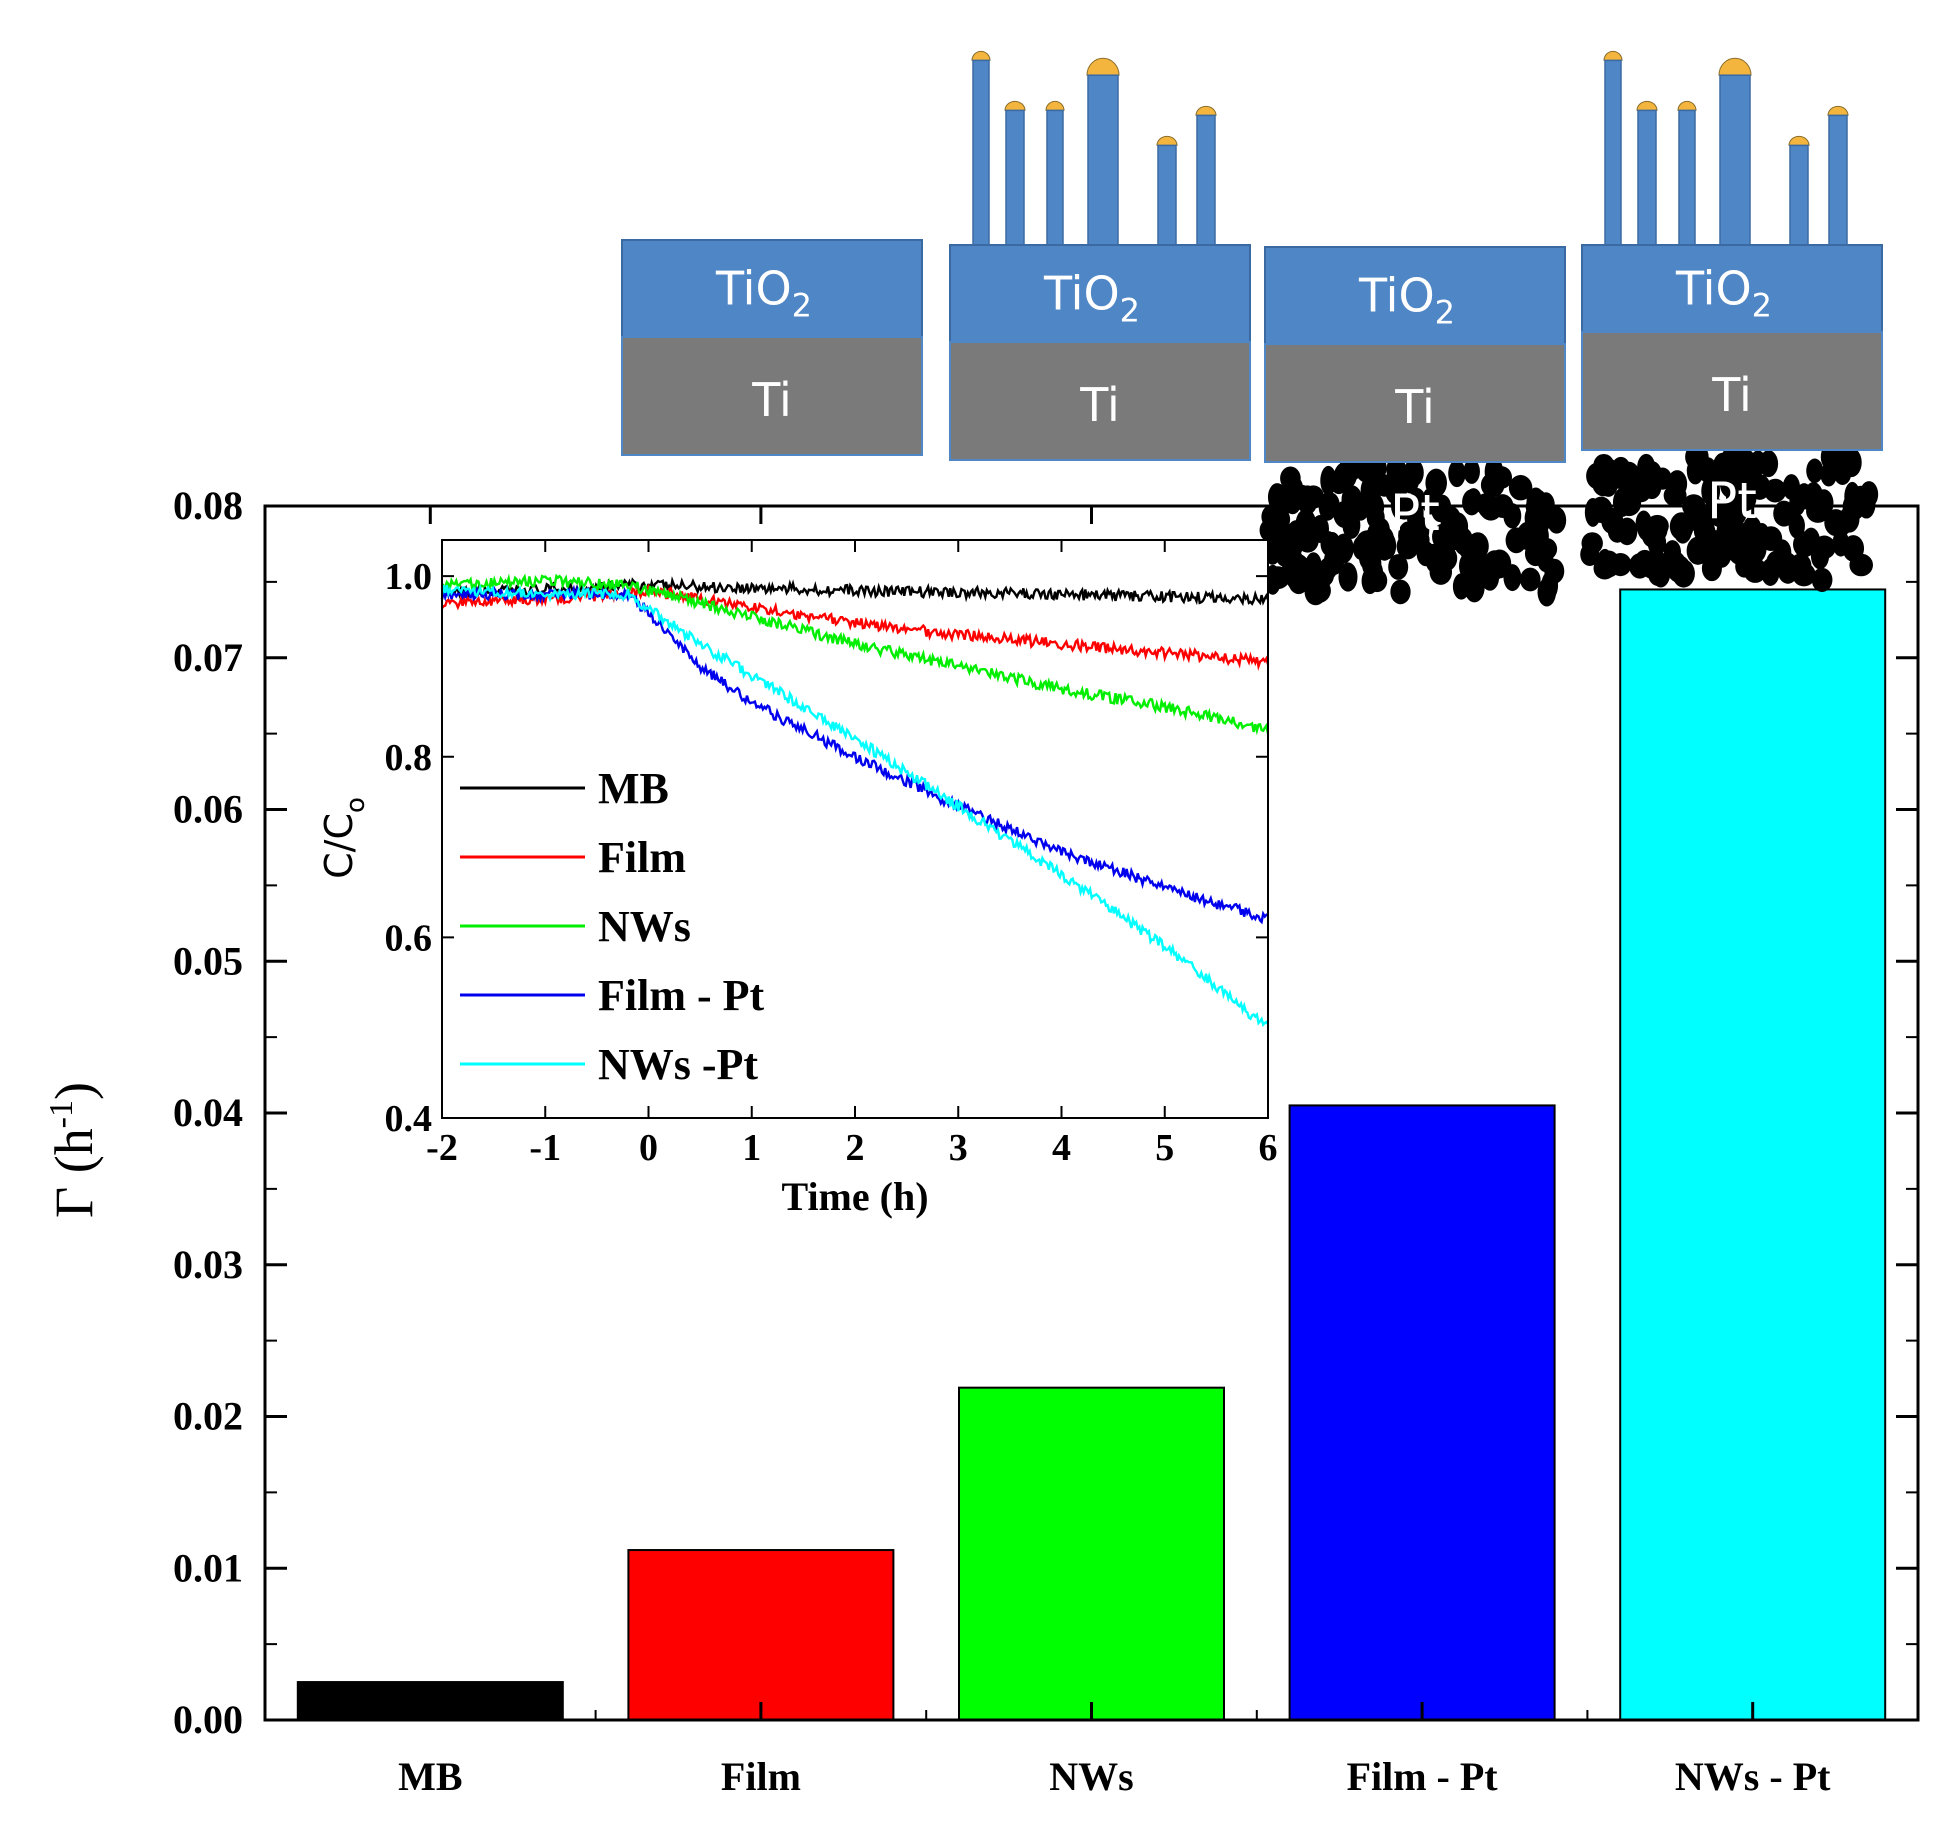 Image resolution: width=1953 pixels, height=1827 pixels. What do you see at coordinates (208, 505) in the screenshot?
I see `y-tick-label: 0.08` at bounding box center [208, 505].